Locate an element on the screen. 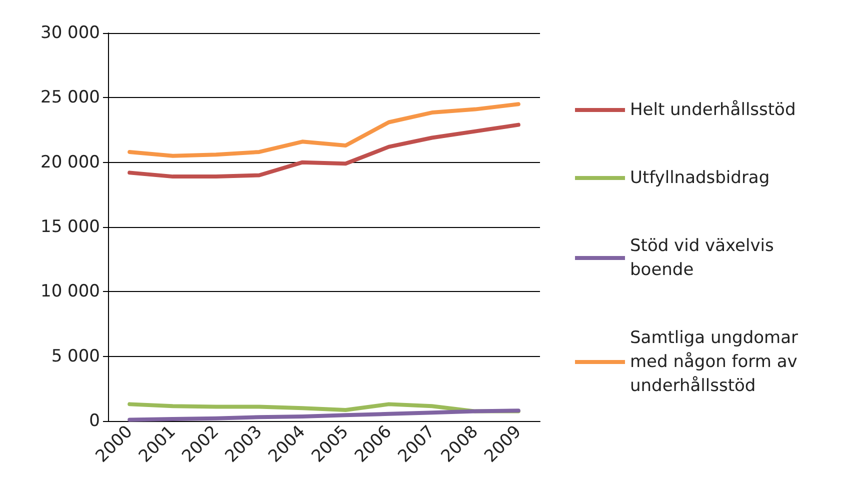  y-tick-label: 30 000 is located at coordinates (70, 33).